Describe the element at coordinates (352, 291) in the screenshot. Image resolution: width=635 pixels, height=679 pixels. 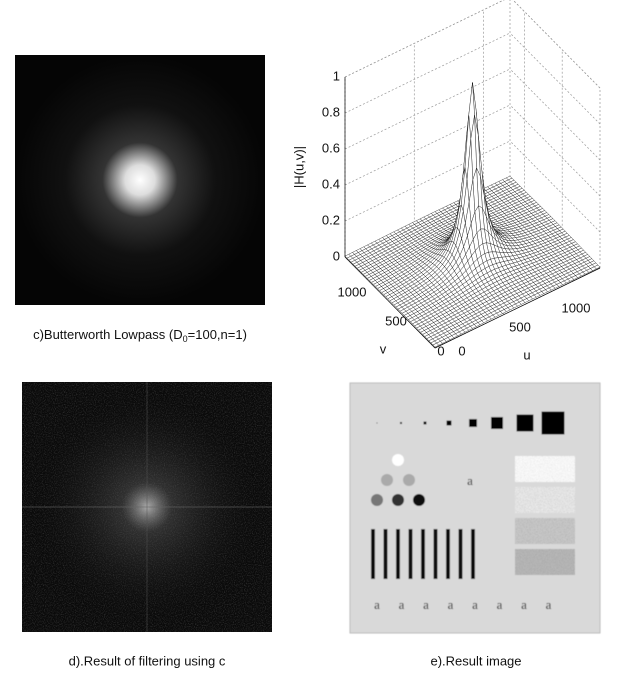
I see `v-tick-label: 1000` at that location.